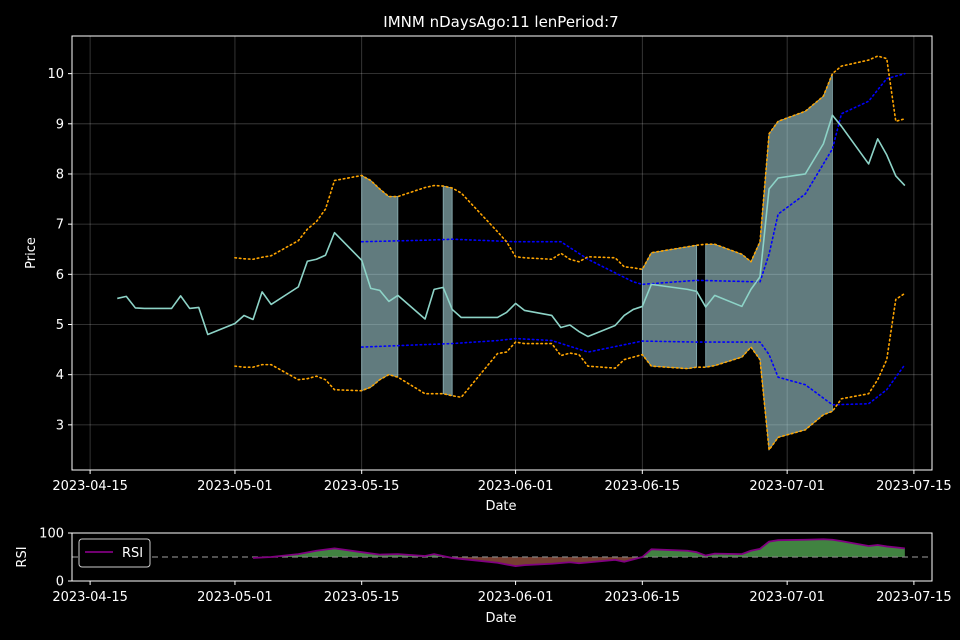 The image size is (960, 640). I want to click on price-y-axis-label: Price, so click(31, 253).